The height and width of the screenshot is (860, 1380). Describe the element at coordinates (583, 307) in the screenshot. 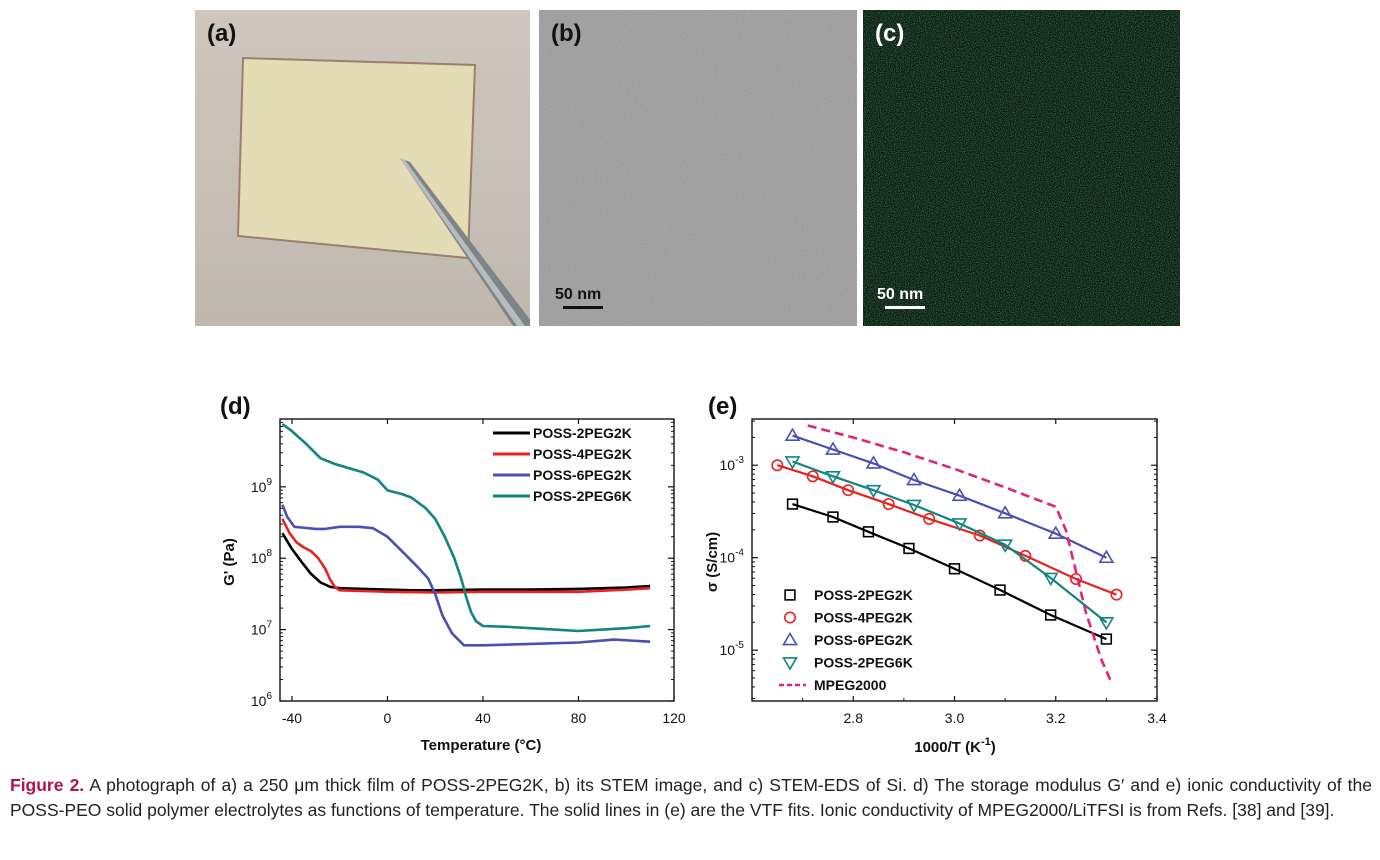

I see `scalebar-line-b` at that location.